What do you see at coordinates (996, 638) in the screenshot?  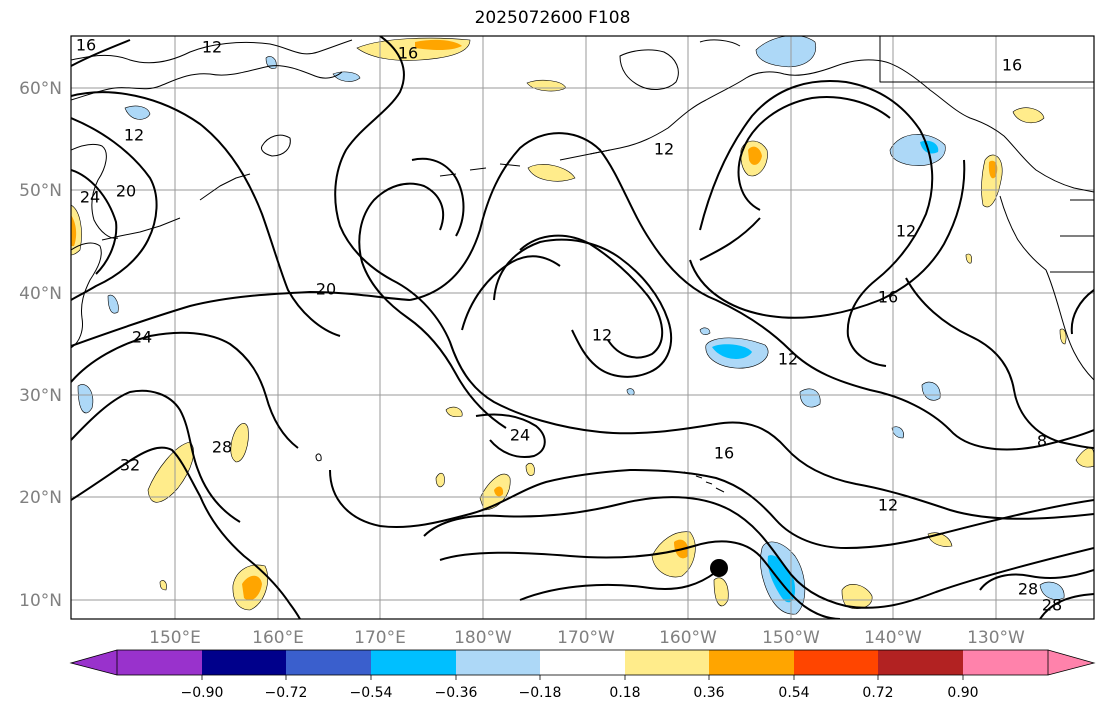 I see `lon-tick-label: 130°W` at bounding box center [996, 638].